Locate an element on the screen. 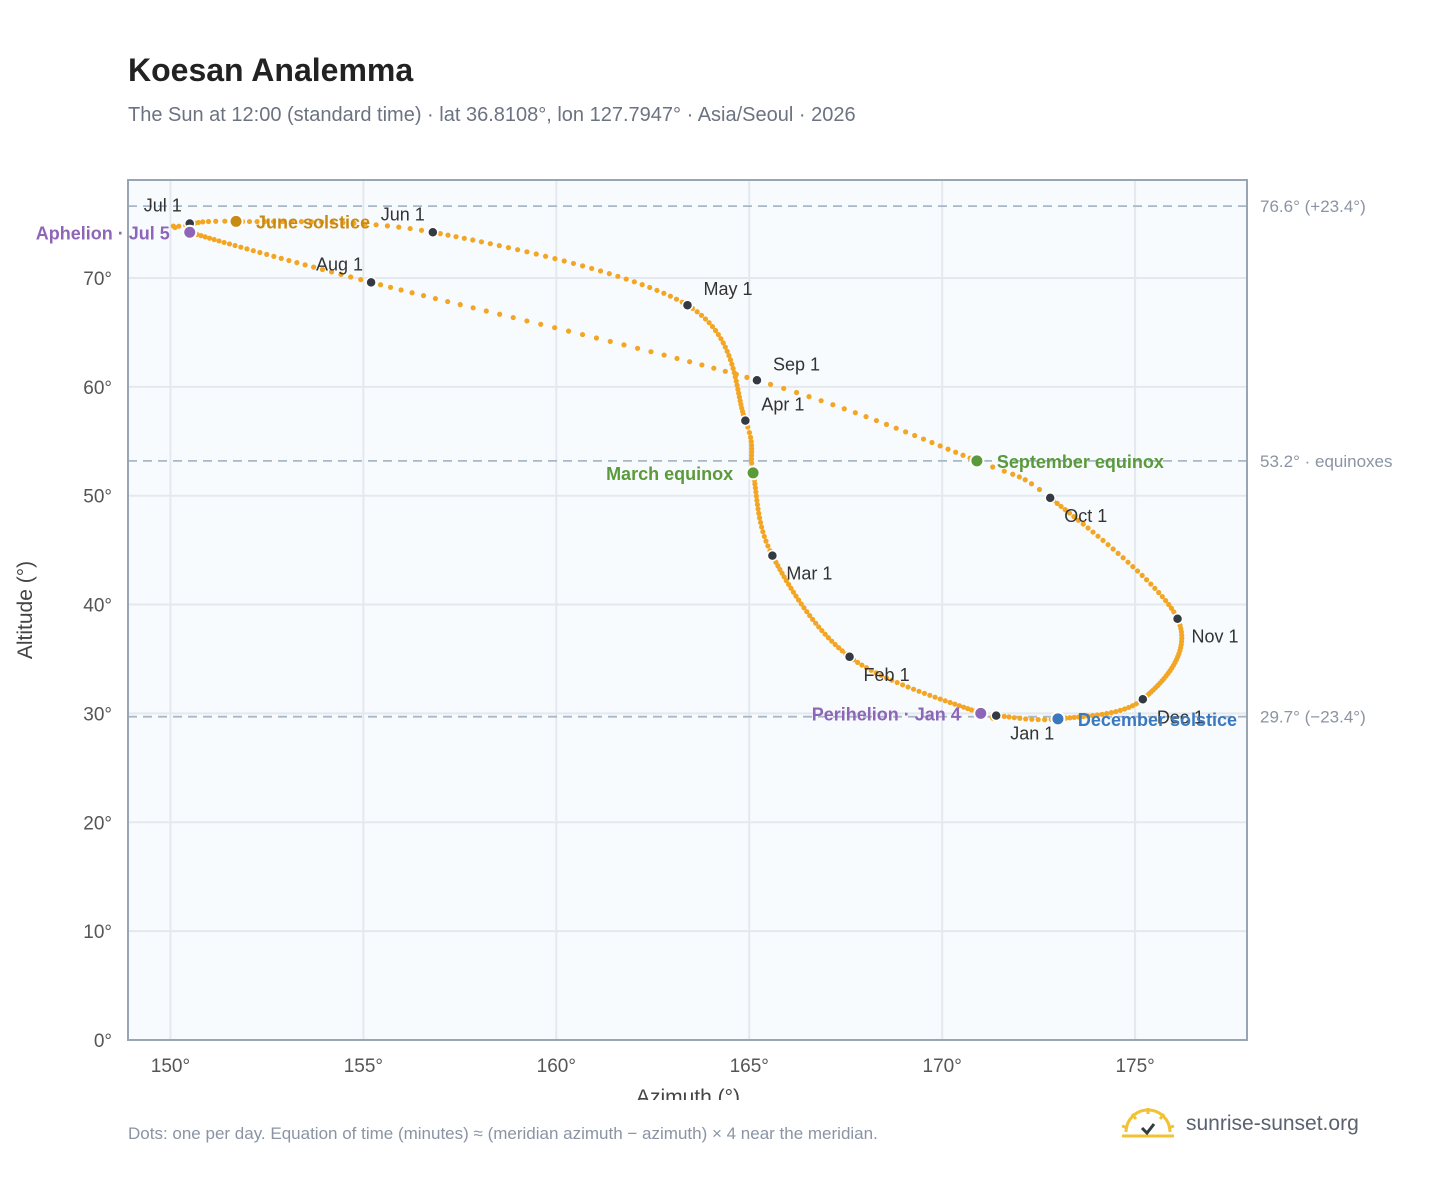 Image resolution: width=1448 pixels, height=1188 pixels. chart-title: Koesan Analemma is located at coordinates (271, 70).